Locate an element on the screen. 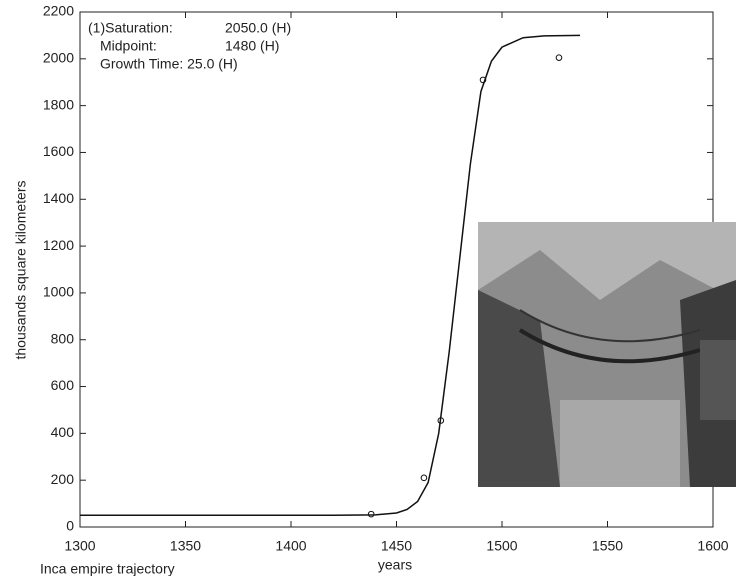  y-tick-label: 600 is located at coordinates (63, 385).